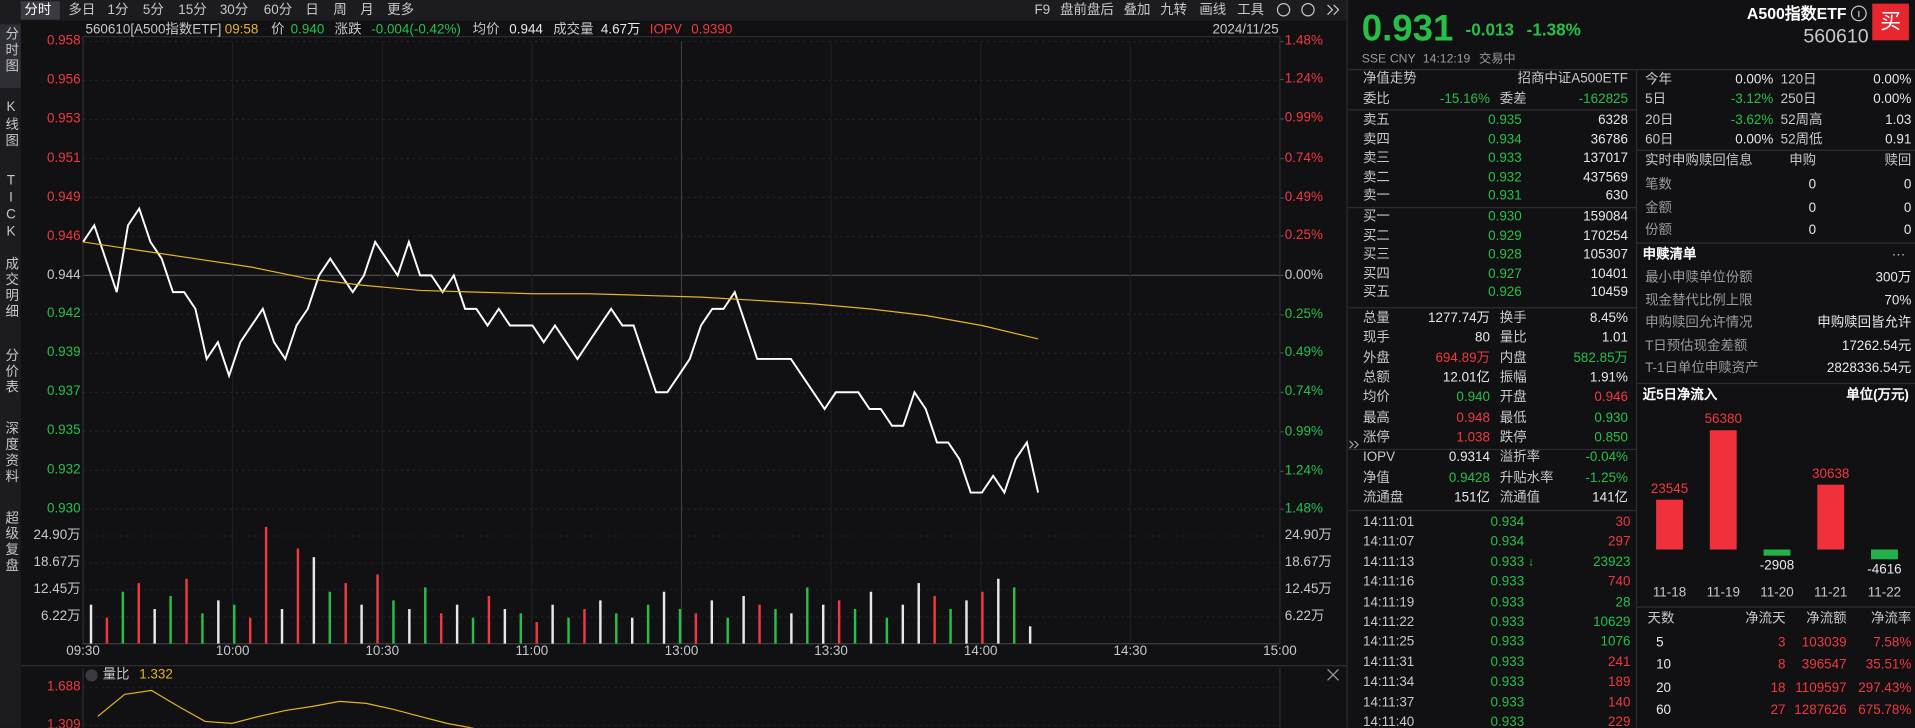 This screenshot has height=728, width=1915. What do you see at coordinates (1376, 398) in the screenshot?
I see `stat-label: 均价` at bounding box center [1376, 398].